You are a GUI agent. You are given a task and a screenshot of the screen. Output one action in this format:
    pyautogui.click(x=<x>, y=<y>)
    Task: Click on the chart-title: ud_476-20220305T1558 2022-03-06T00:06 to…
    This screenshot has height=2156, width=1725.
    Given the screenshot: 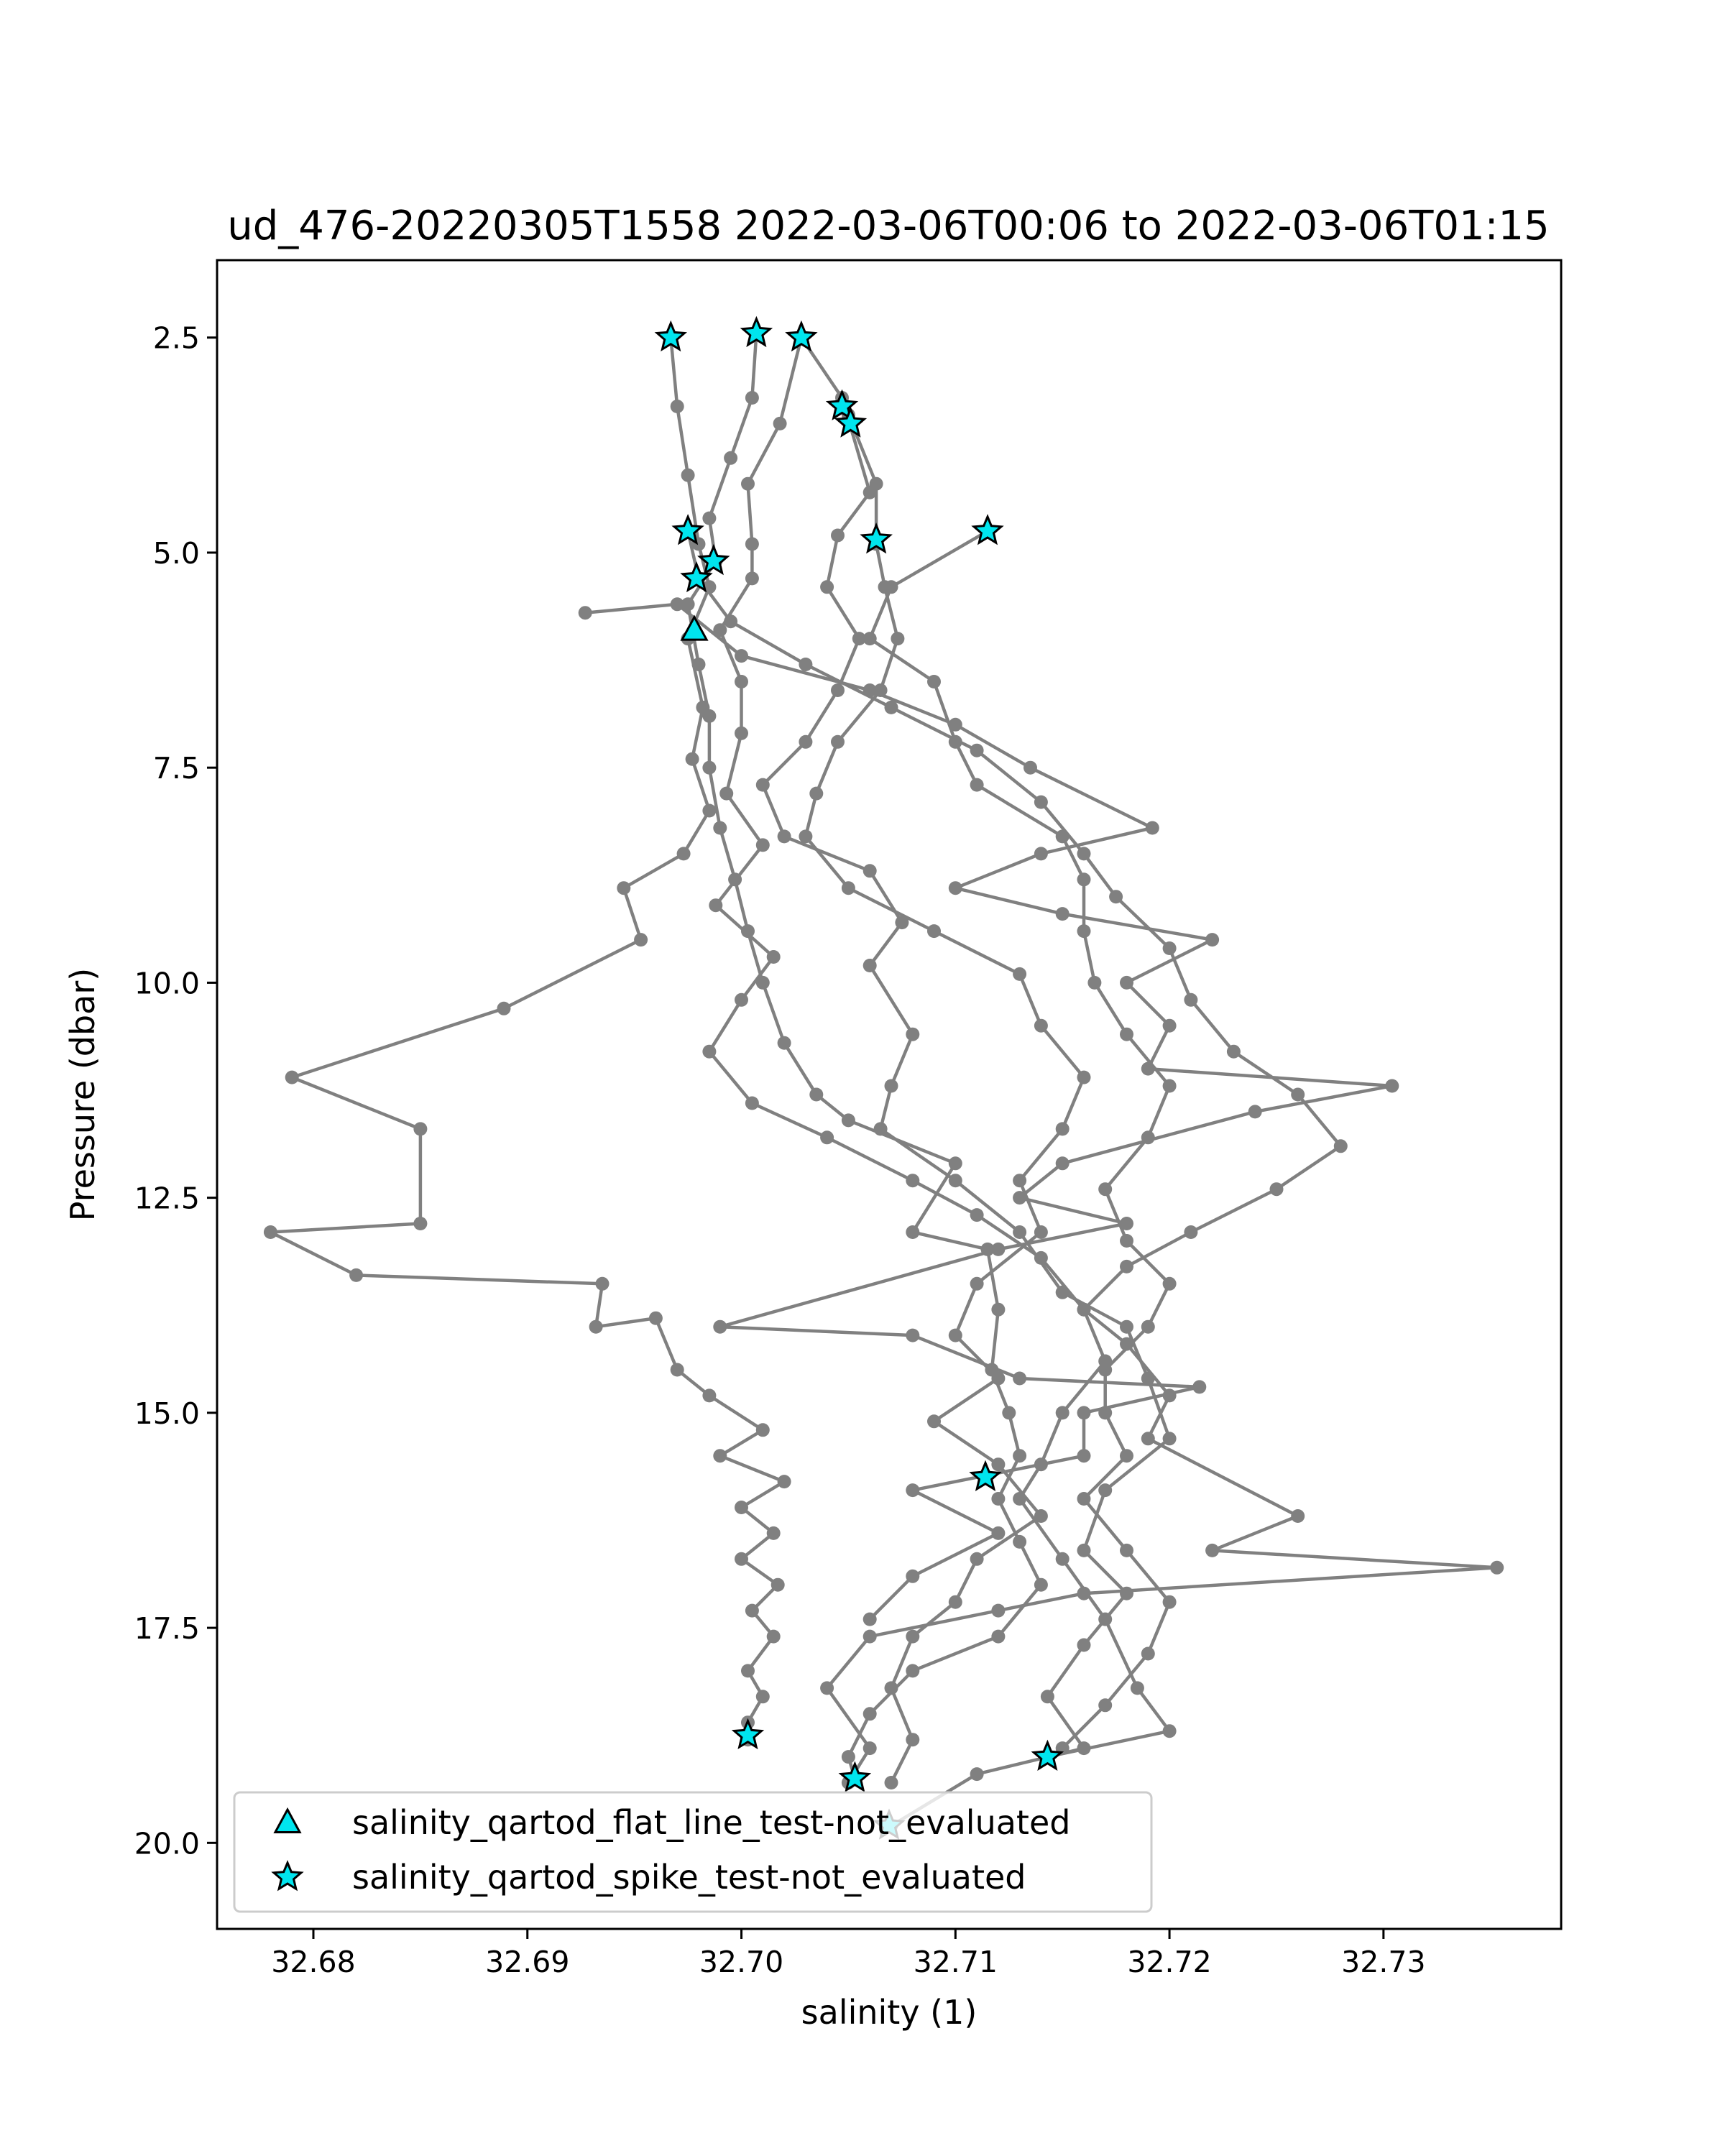 What is the action you would take?
    pyautogui.click(x=888, y=226)
    